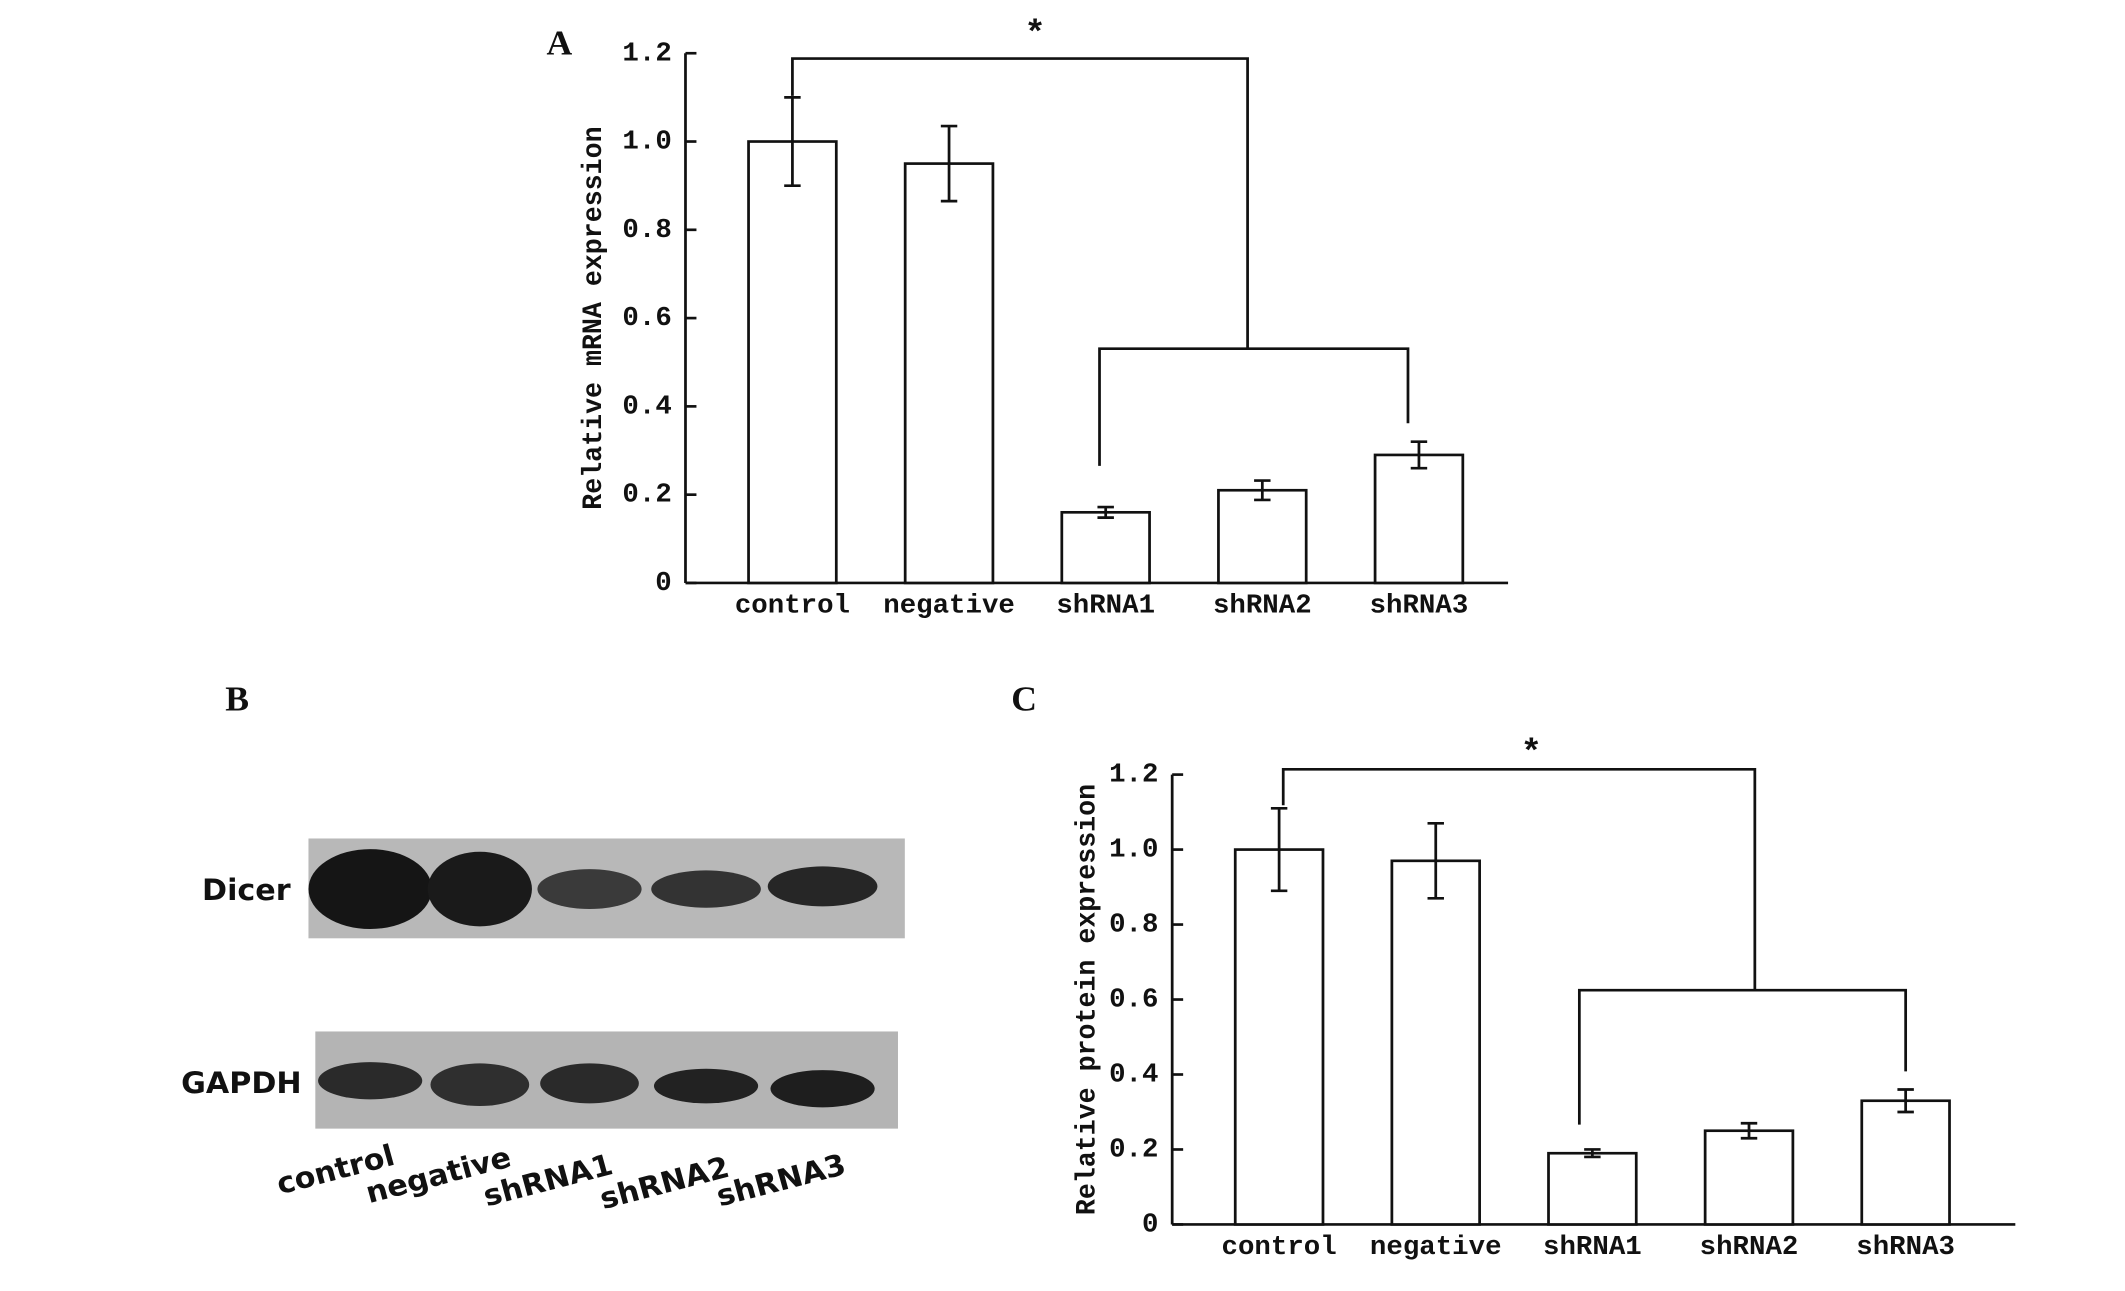 This screenshot has width=2125, height=1291. What do you see at coordinates (595, 317) in the screenshot?
I see `y-axis-title: Relative mRNA expression` at bounding box center [595, 317].